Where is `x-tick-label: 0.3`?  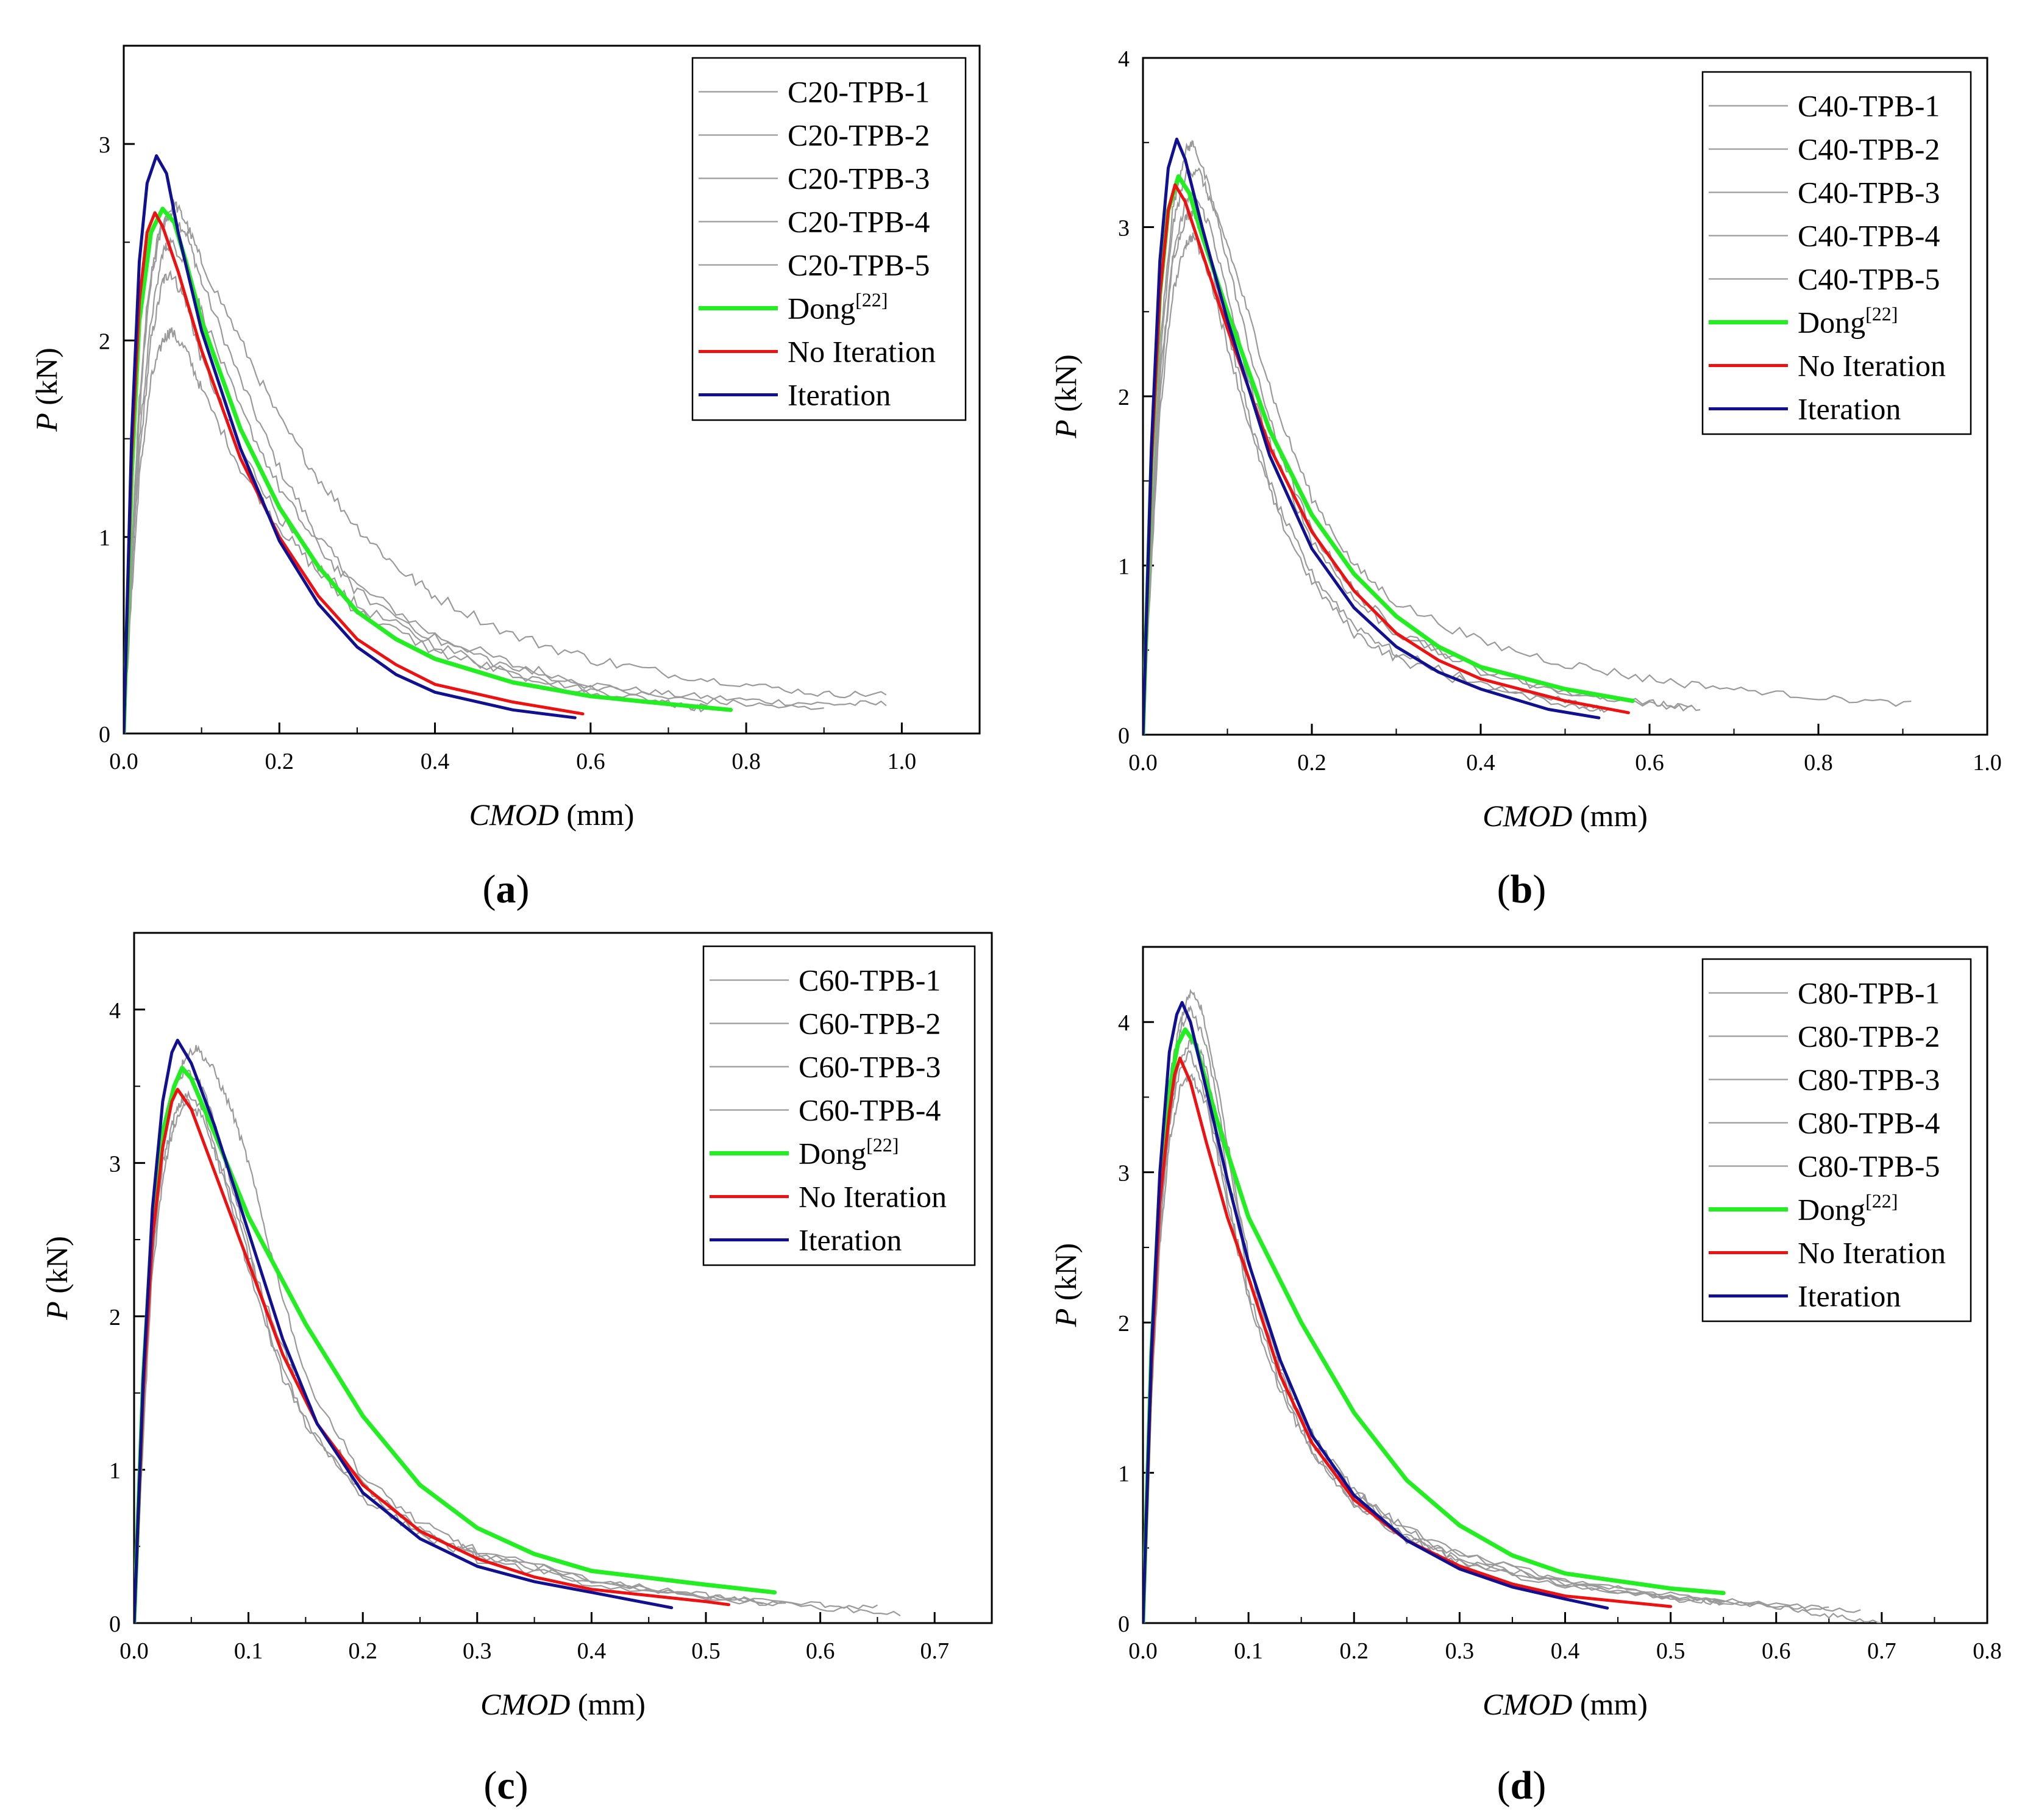 x-tick-label: 0.3 is located at coordinates (477, 1651).